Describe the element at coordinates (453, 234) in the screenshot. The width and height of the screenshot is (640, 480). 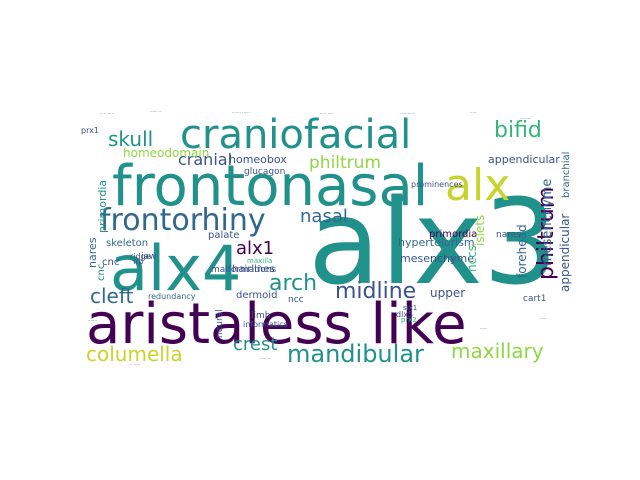
I see `word-fgf8: primordia` at that location.